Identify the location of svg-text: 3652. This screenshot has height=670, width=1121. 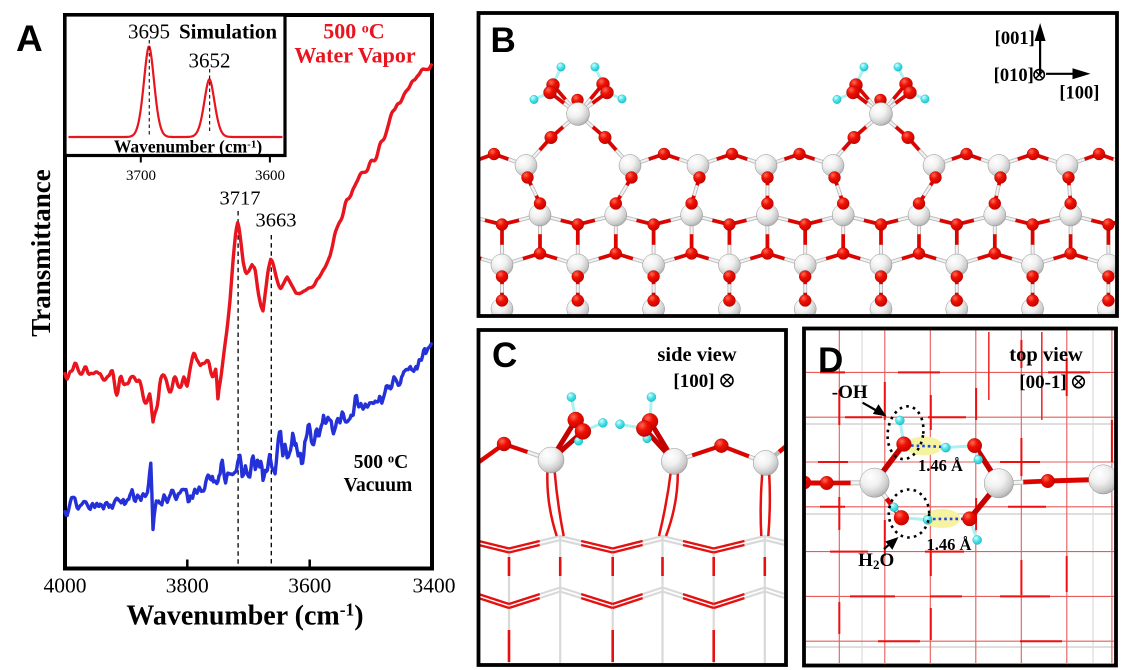
(210, 61).